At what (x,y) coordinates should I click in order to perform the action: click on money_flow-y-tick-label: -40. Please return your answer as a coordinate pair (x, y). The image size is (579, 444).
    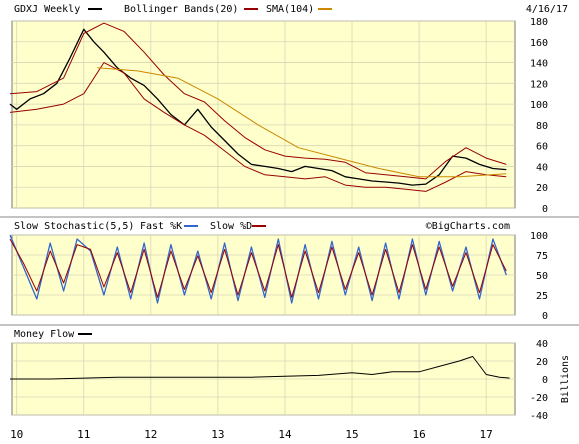
    Looking at the image, I should click on (539, 416).